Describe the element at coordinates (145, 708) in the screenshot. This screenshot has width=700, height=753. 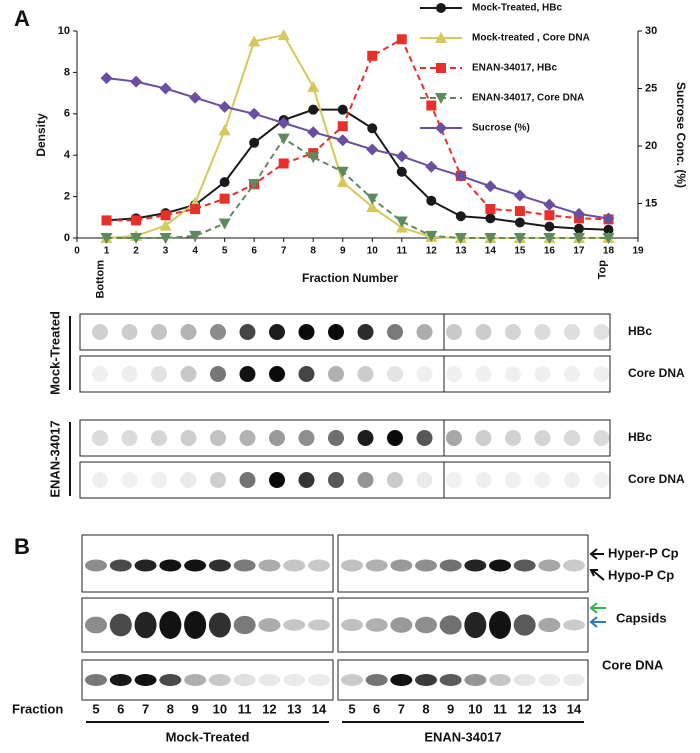
I see `fraction-number: 7` at that location.